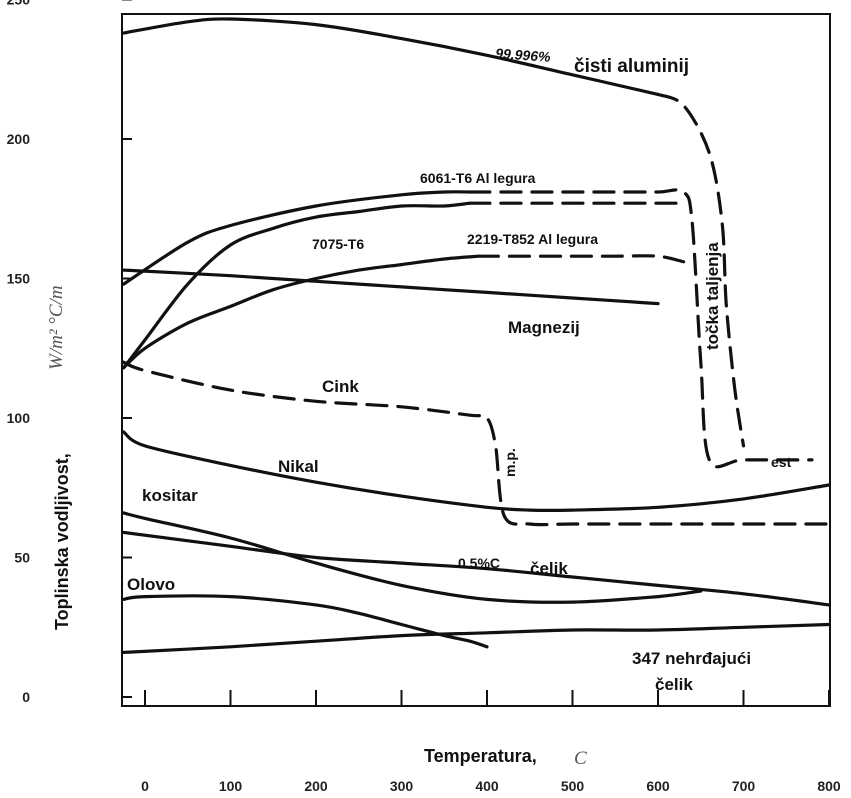 The width and height of the screenshot is (851, 798). Describe the element at coordinates (479, 563) in the screenshot. I see `label-celik-c: 0.5%C` at that location.